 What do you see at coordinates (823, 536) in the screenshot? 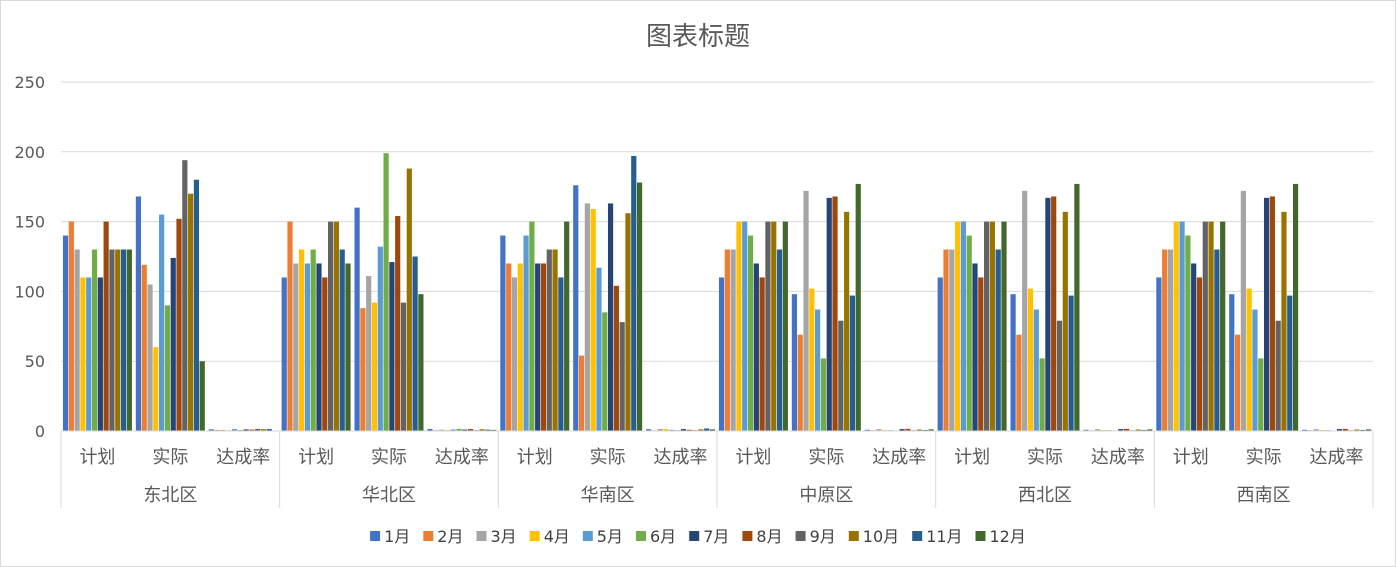
I see `legend-label: 9月` at bounding box center [823, 536].